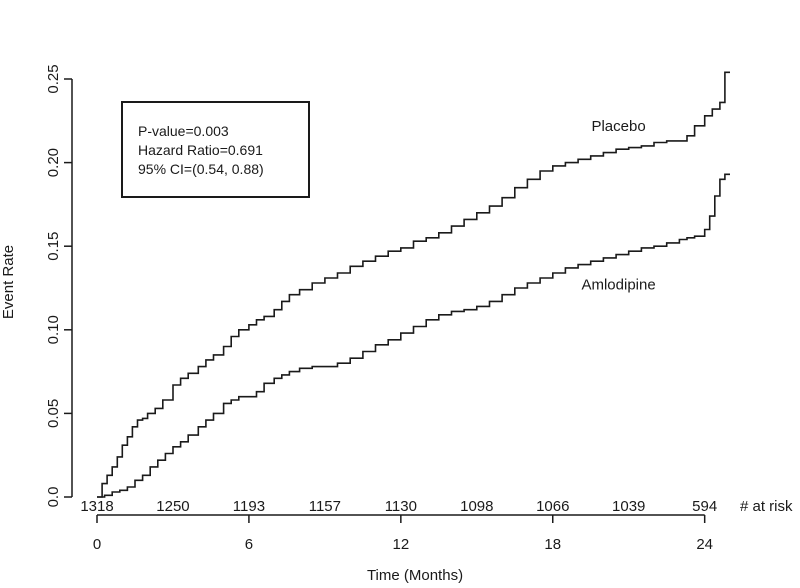 Image resolution: width=800 pixels, height=588 pixels. Describe the element at coordinates (400, 544) in the screenshot. I see `x-tick-label: 12` at that location.